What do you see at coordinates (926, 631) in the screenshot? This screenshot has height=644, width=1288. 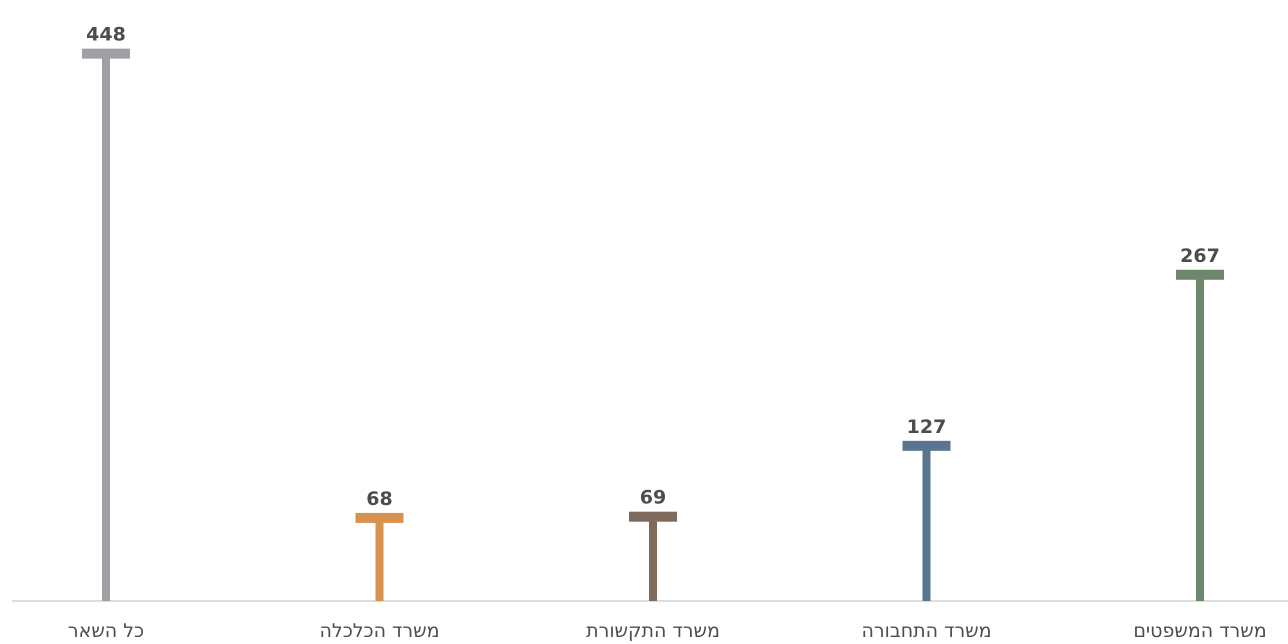 I see `category-label: משרד התחבורה` at bounding box center [926, 631].